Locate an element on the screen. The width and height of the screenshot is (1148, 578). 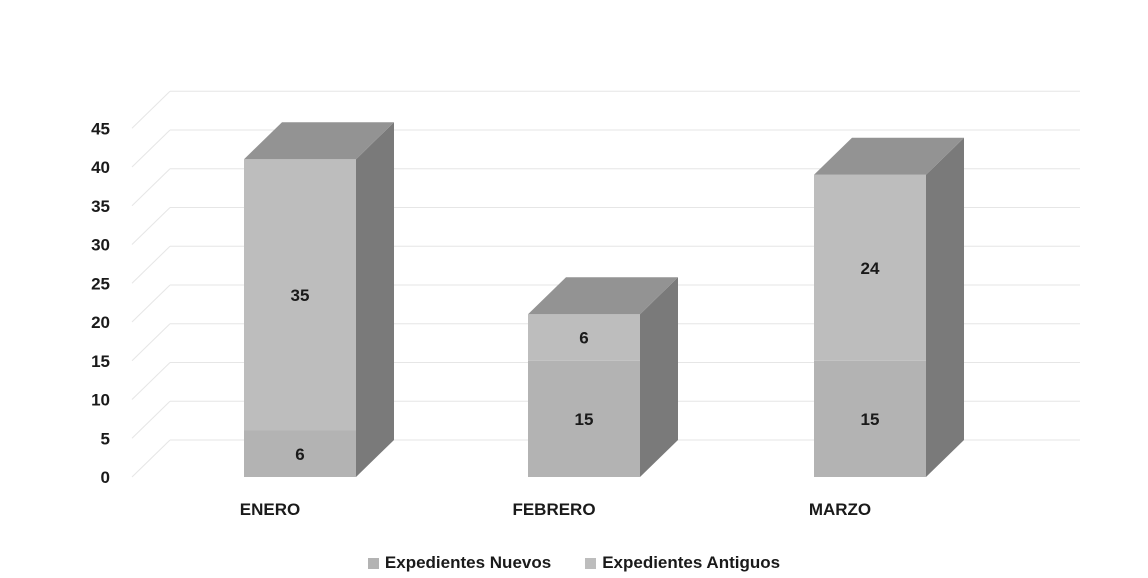
y-tick-label: 30 is located at coordinates (100, 245).